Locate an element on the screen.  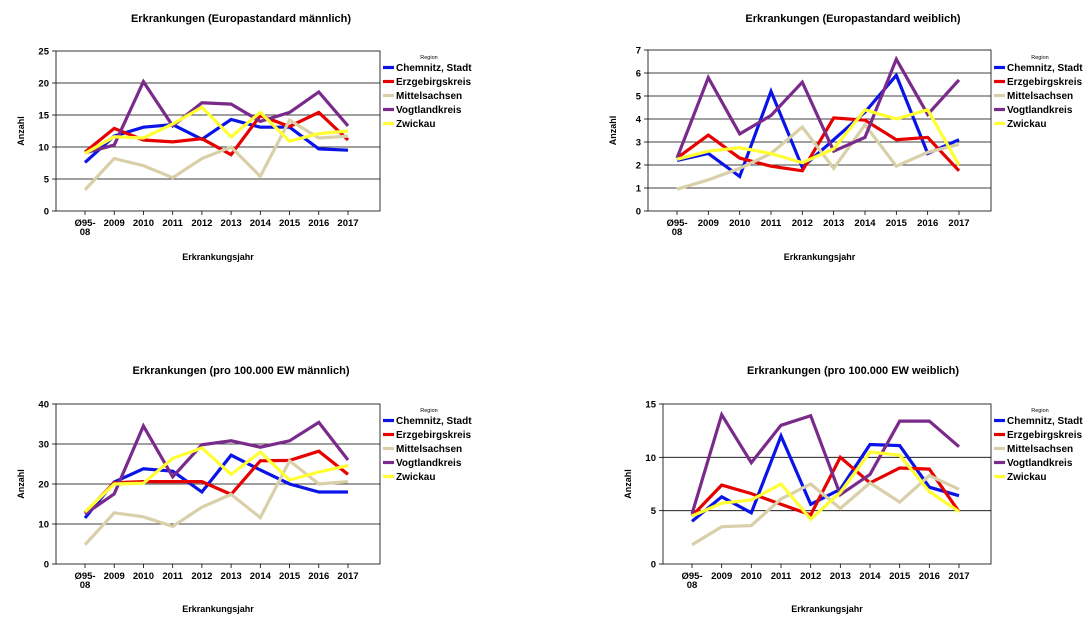
y-tick-label: 7 is located at coordinates (638, 51).